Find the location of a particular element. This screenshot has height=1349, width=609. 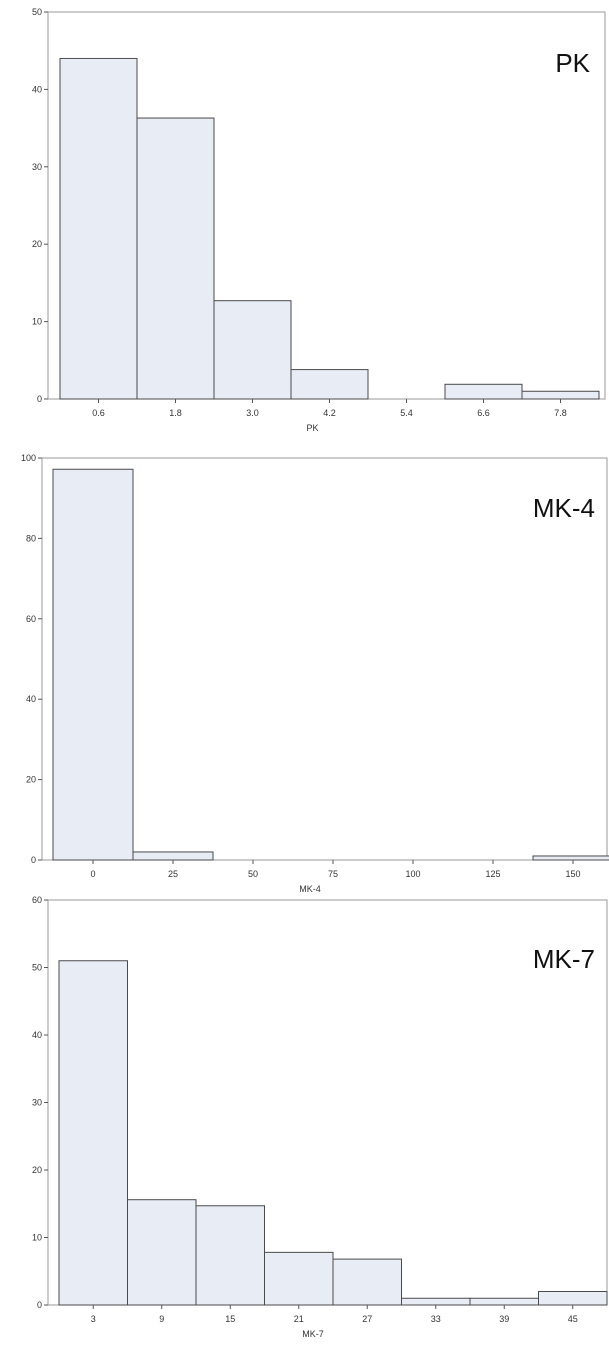

y-tick-label: 80 is located at coordinates (31, 538).